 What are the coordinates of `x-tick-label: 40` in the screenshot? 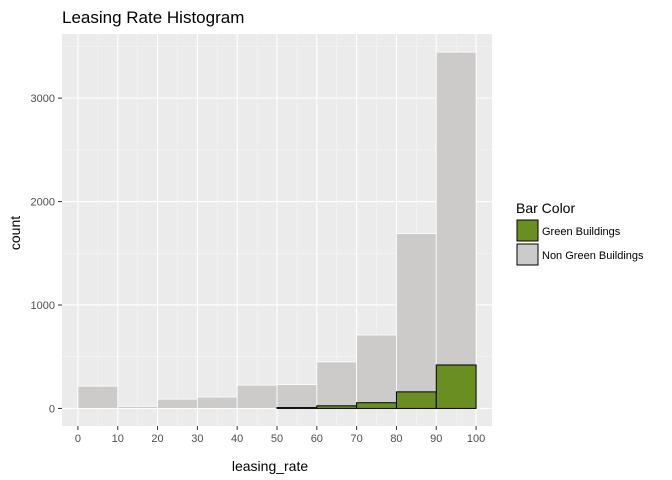 It's located at (237, 439).